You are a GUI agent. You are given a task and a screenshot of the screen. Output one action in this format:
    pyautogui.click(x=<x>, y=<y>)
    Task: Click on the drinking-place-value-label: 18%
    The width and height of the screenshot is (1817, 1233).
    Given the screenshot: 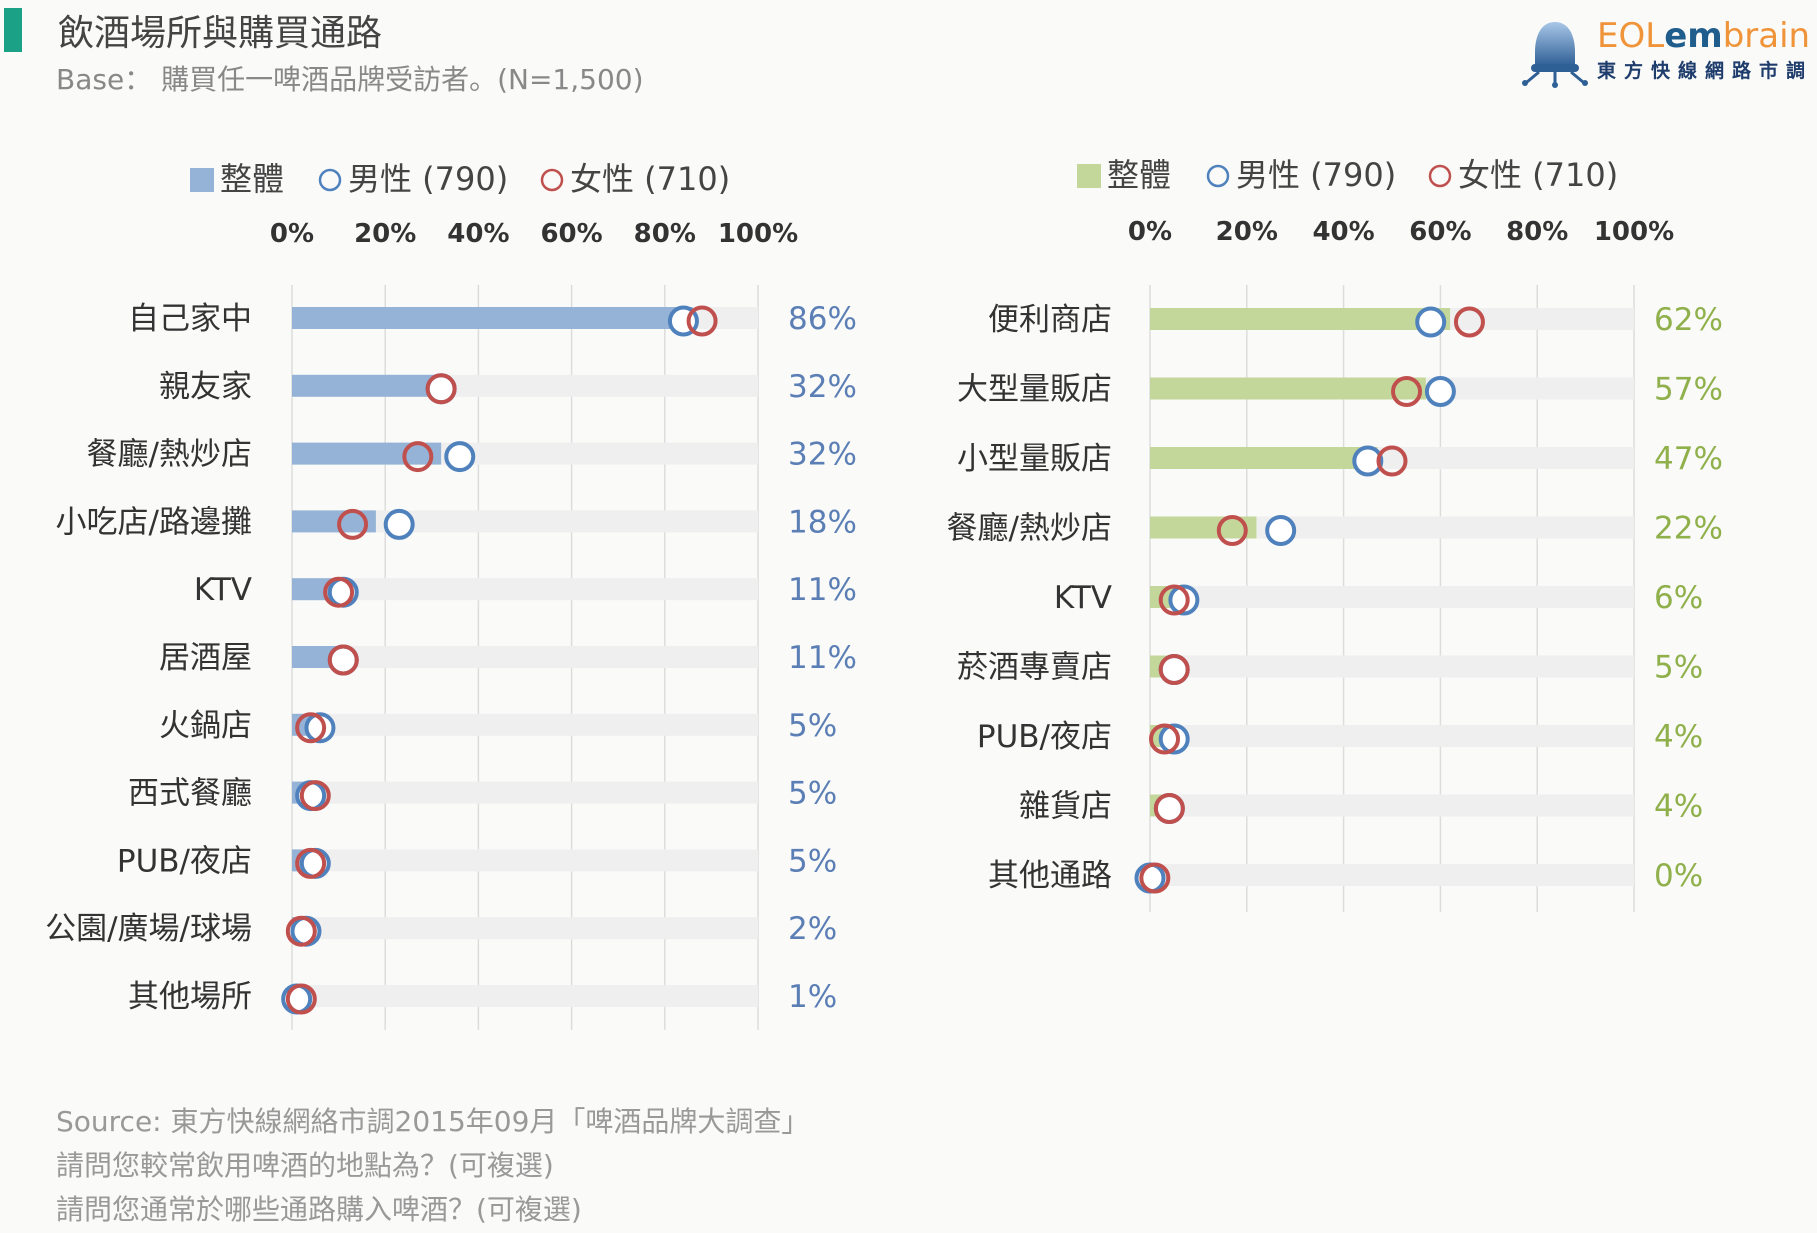 What is the action you would take?
    pyautogui.click(x=822, y=522)
    